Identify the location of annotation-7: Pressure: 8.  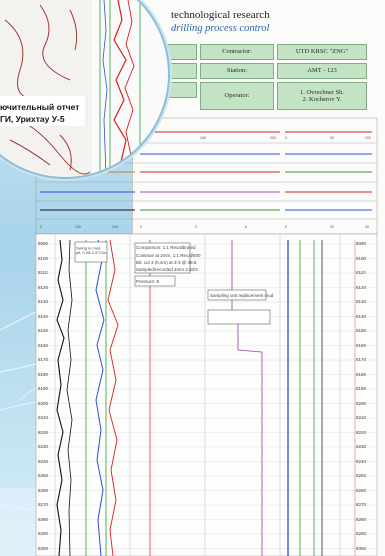
(148, 281).